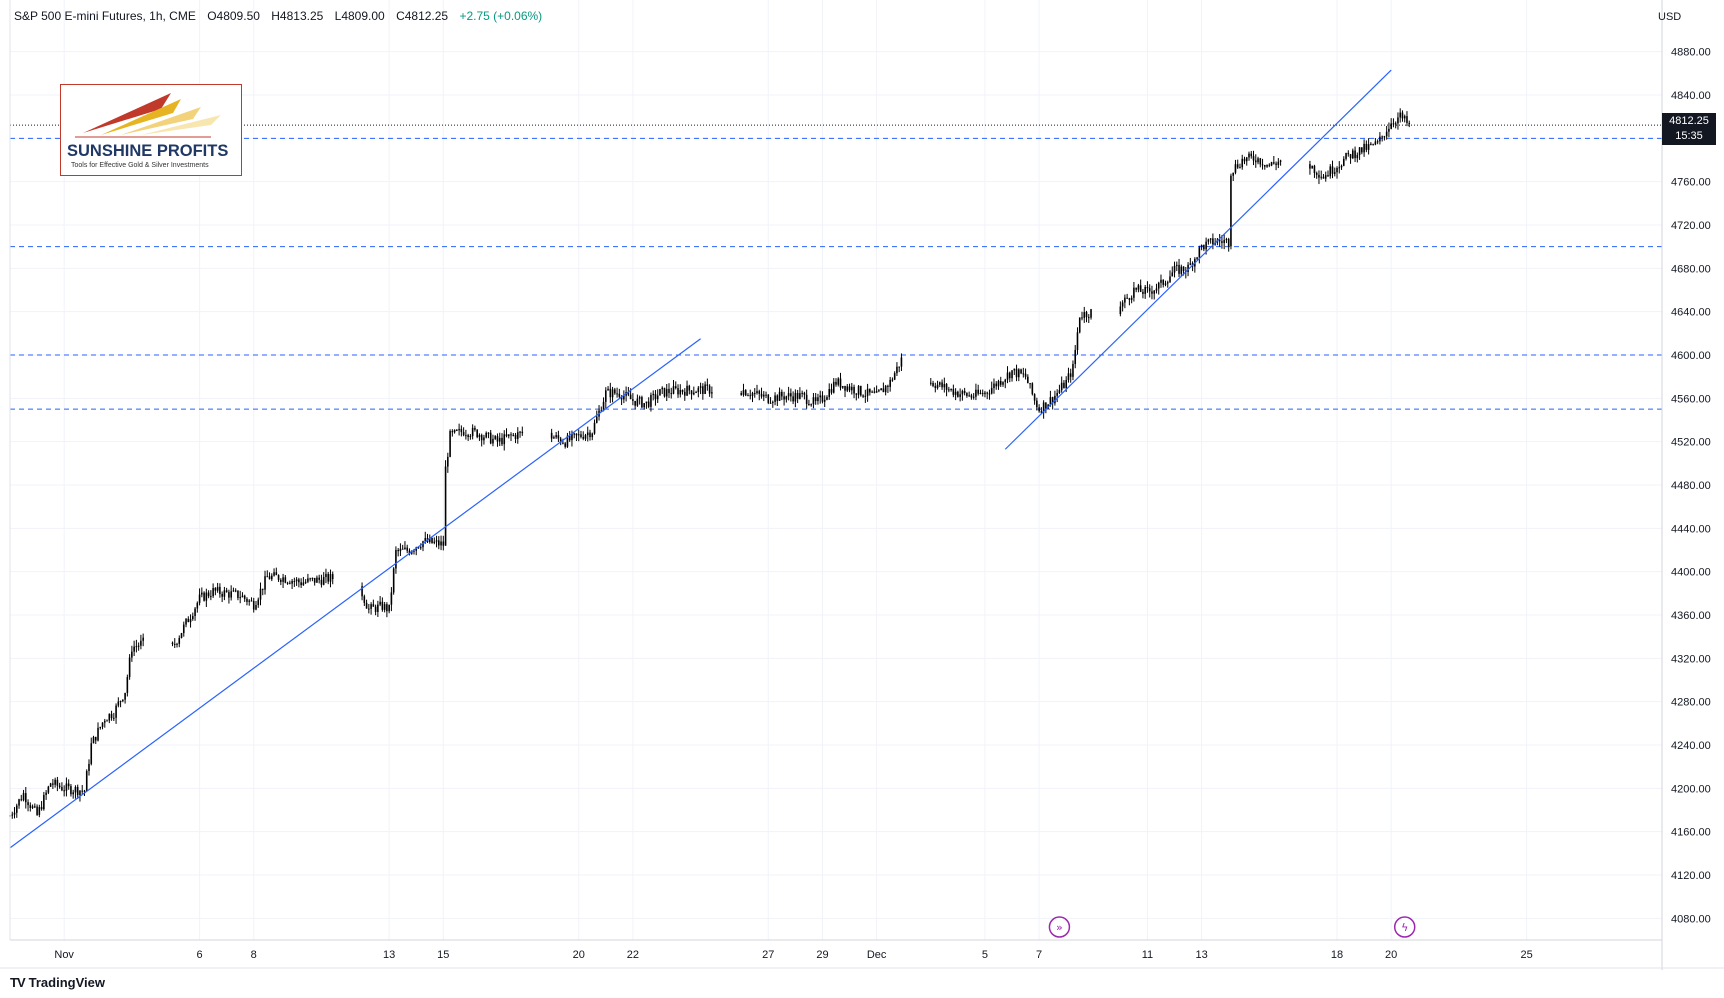 This screenshot has width=1724, height=998. Describe the element at coordinates (443, 955) in the screenshot. I see `x-tick-label: 15` at that location.